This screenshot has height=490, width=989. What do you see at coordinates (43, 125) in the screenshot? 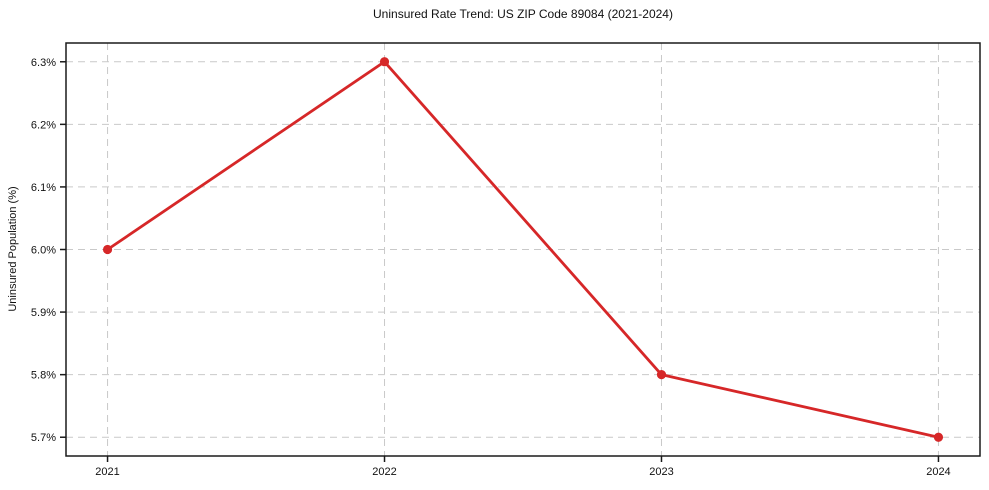
I see `y-tick-label: 6.2%` at bounding box center [43, 125].